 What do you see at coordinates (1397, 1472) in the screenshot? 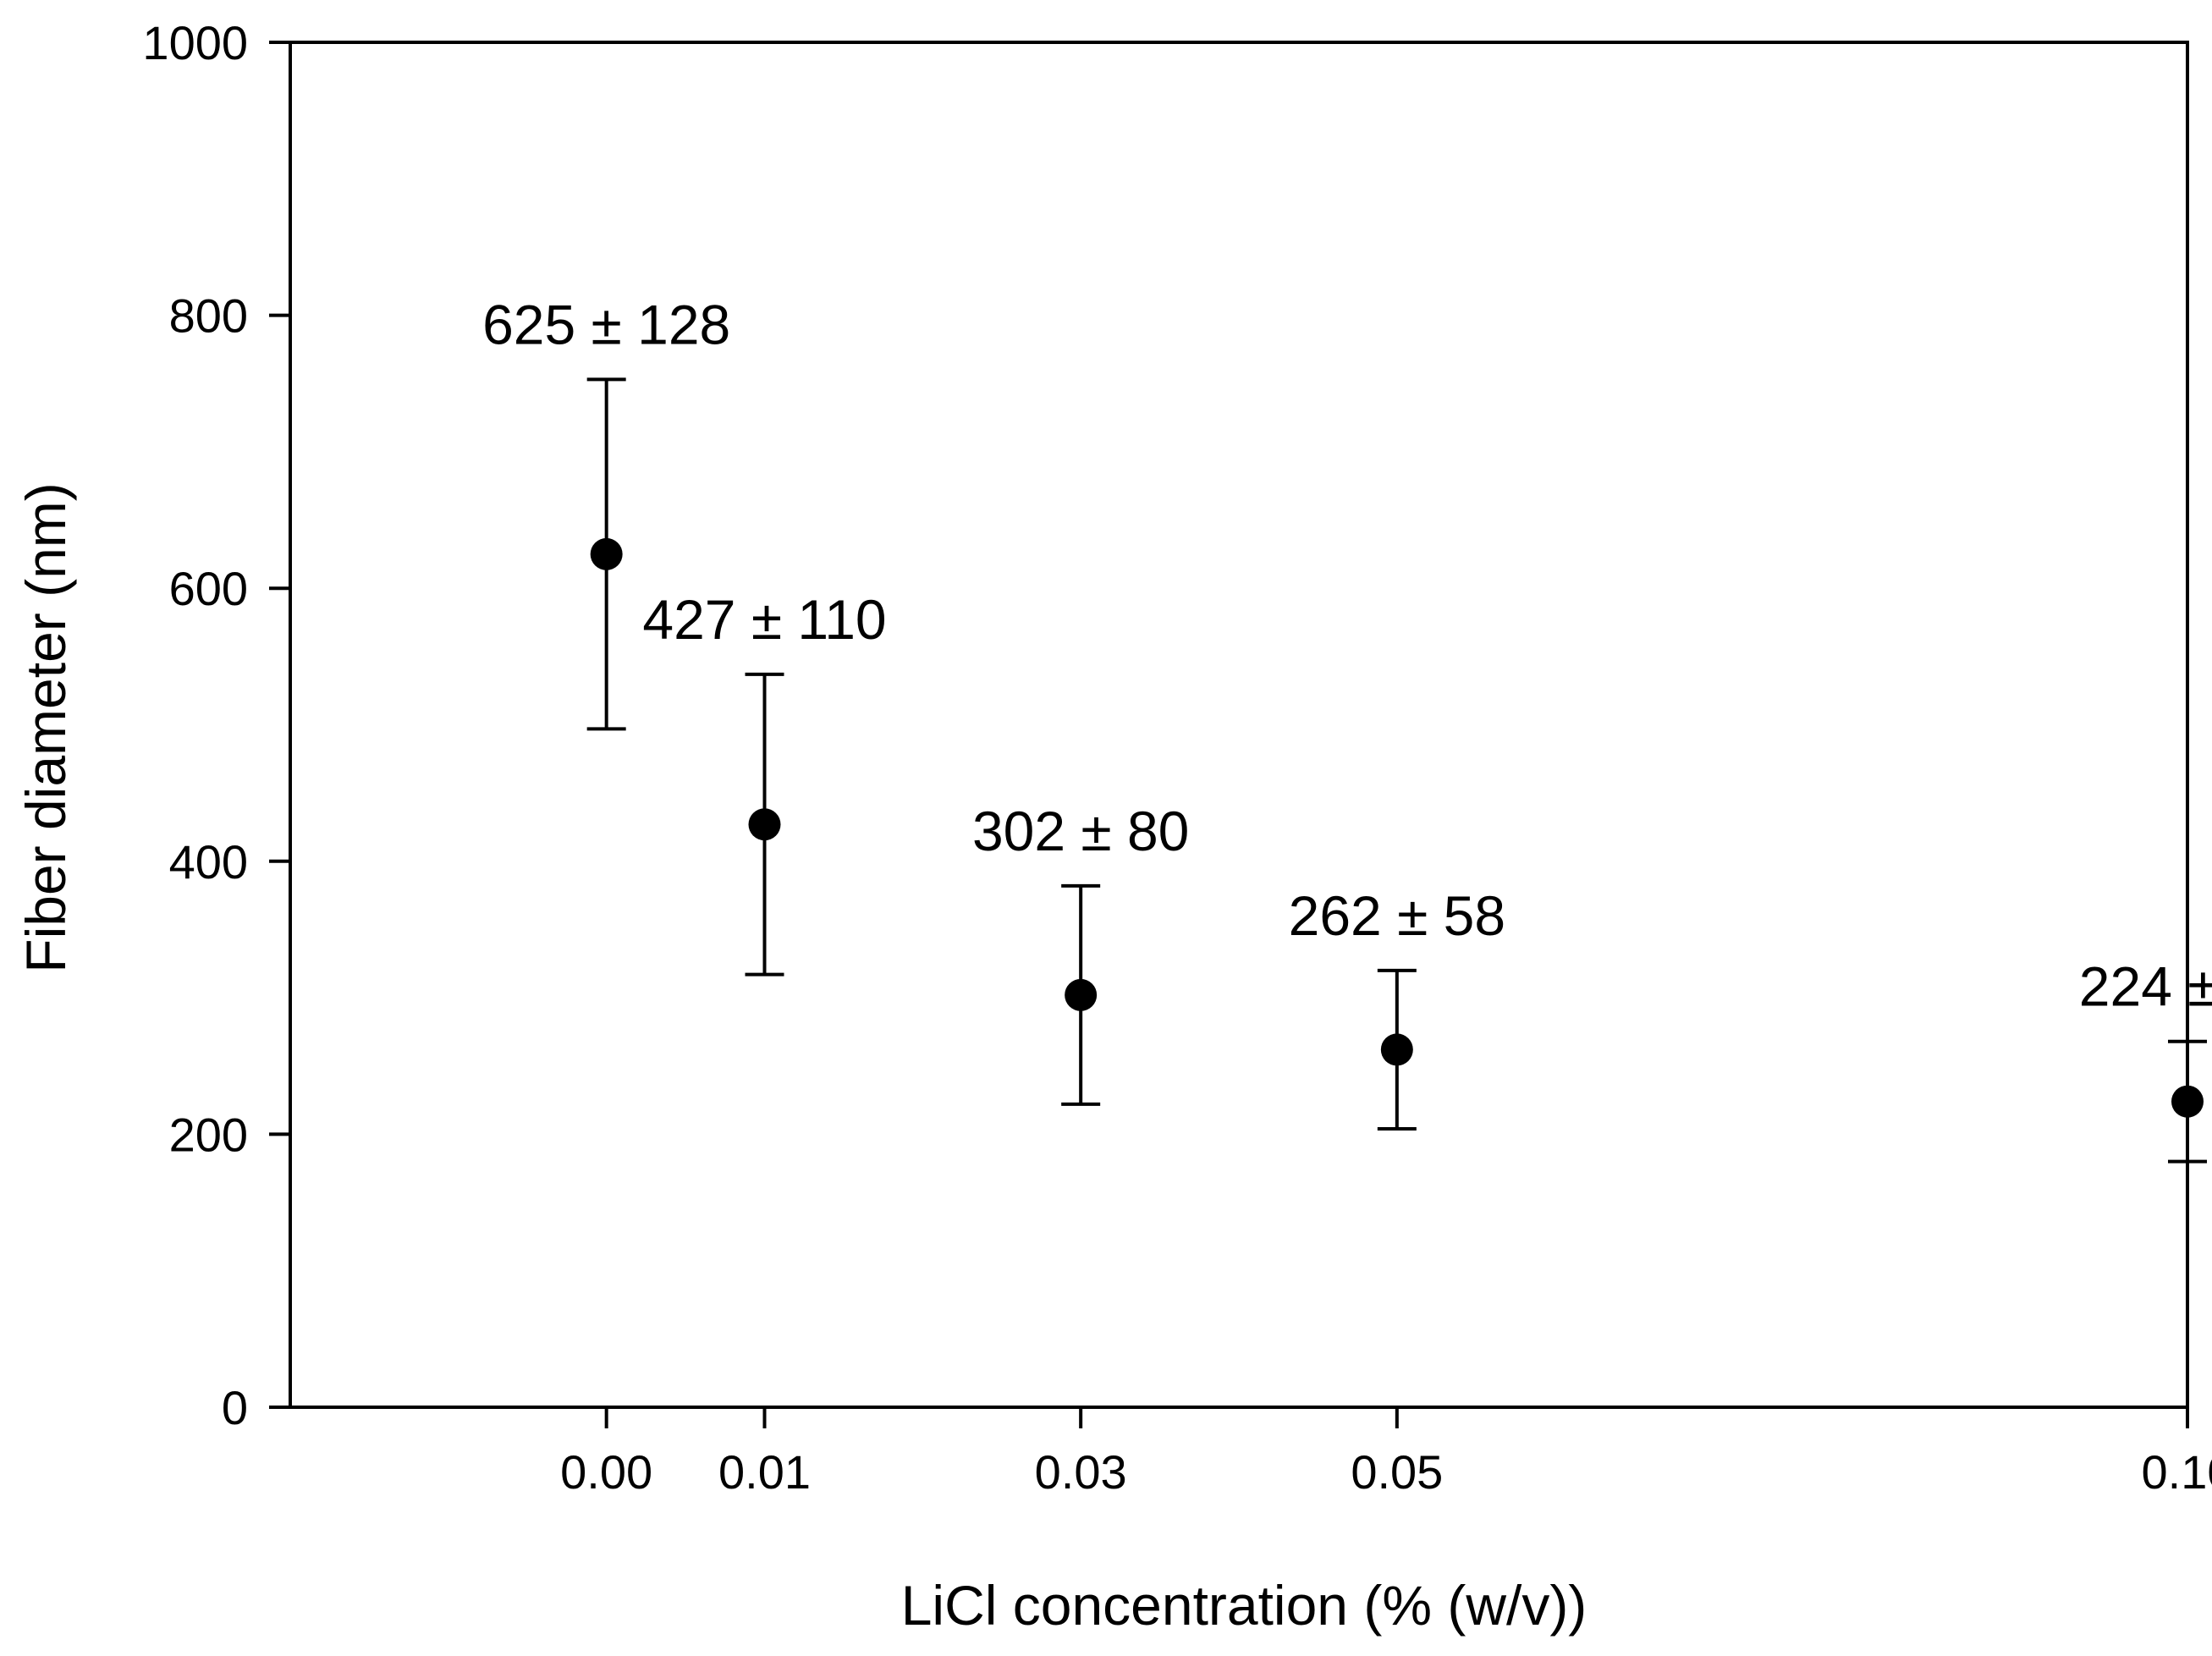
I see `x-tick-label: 0.05` at bounding box center [1397, 1472].